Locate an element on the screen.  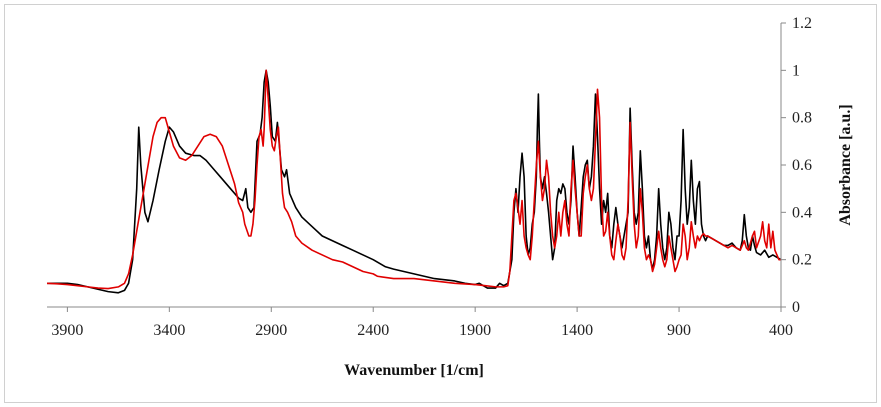
x-tick-label: 2400 is located at coordinates (373, 330).